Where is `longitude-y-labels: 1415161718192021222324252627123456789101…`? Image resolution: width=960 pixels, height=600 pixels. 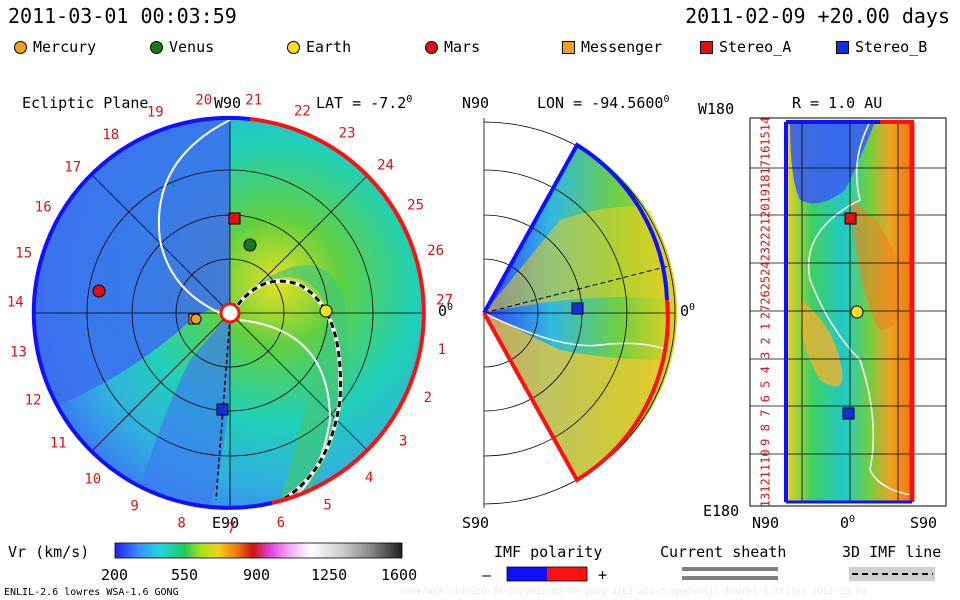
longitude-y-labels: 1415161718192021222324252627123456789101… is located at coordinates (766, 312).